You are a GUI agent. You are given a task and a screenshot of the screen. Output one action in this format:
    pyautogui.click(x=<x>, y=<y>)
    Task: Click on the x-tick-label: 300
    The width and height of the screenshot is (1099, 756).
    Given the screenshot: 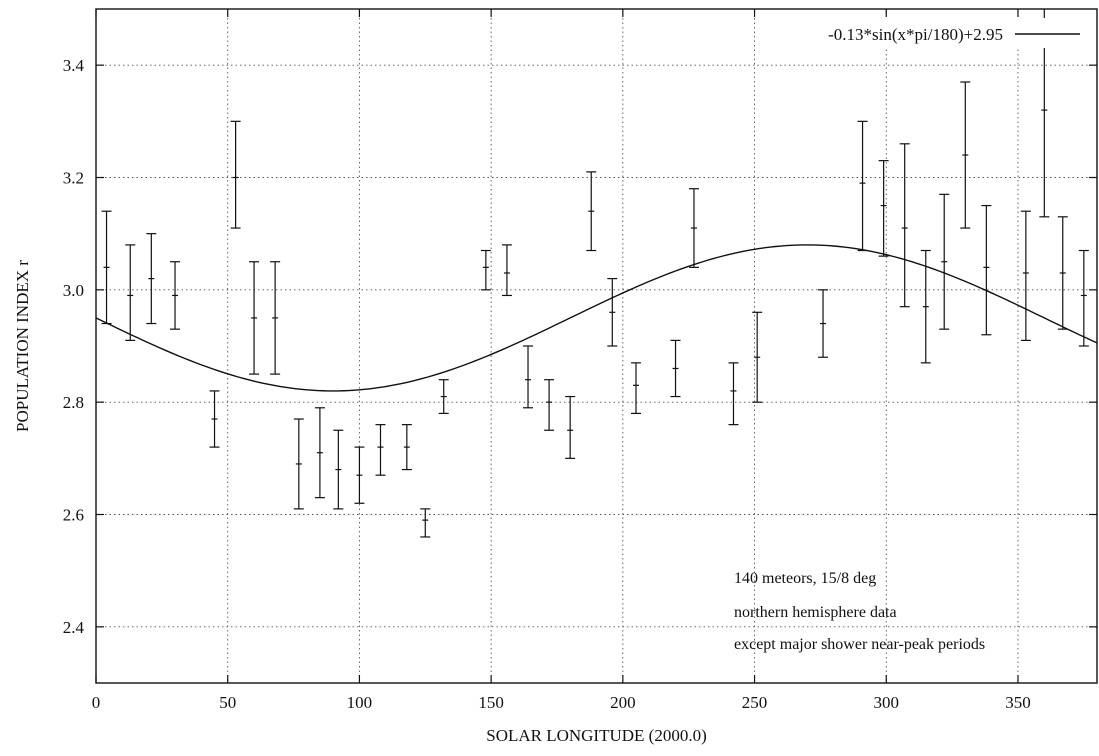 What is the action you would take?
    pyautogui.click(x=887, y=702)
    